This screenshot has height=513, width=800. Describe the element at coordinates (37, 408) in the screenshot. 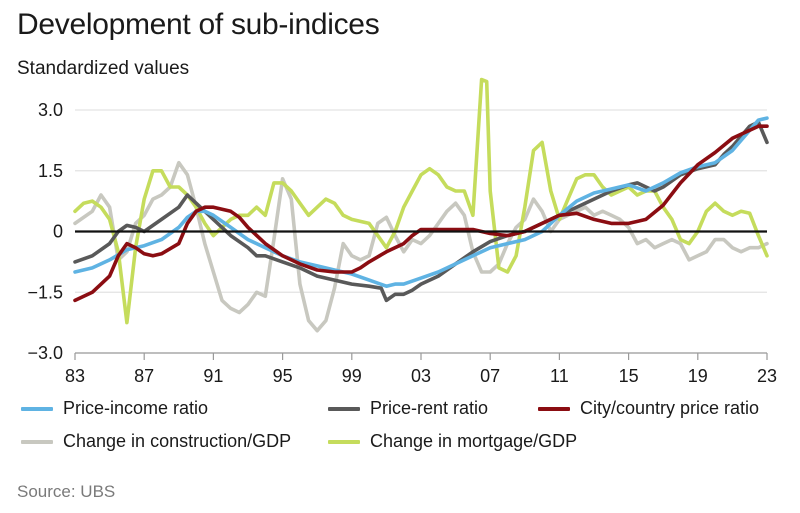

I see `legend-swatch-price-income` at that location.